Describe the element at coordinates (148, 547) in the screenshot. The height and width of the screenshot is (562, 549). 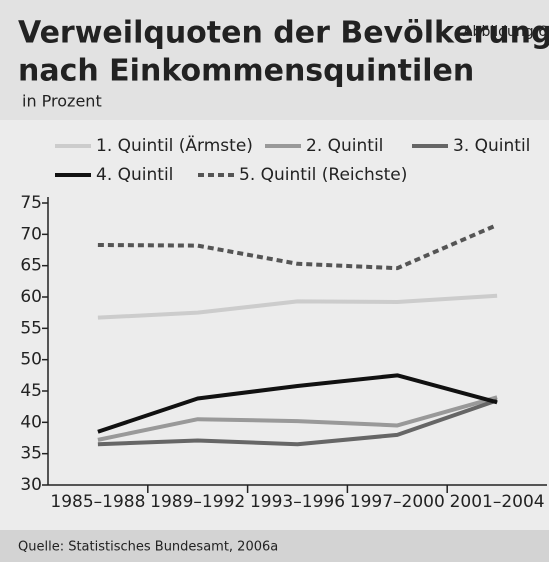
I see `source: Quelle: Statistisches Bundesamt, 2006a` at that location.